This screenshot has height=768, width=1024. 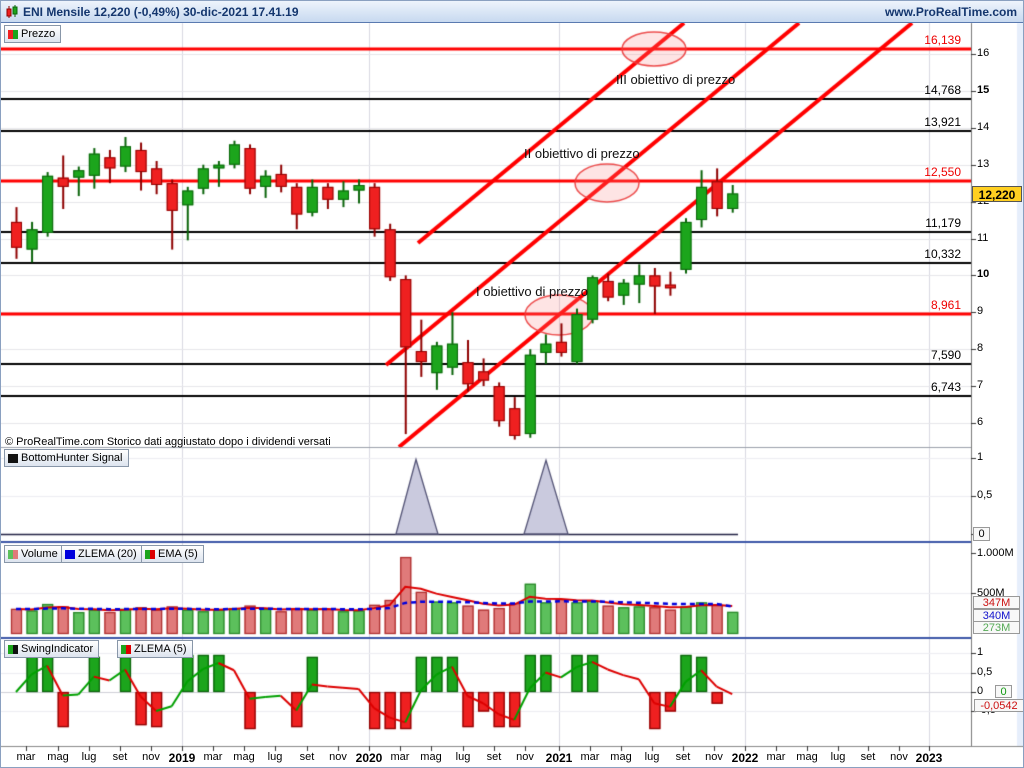 I want to click on tab-ema5-label: EMA (5), so click(x=178, y=554).